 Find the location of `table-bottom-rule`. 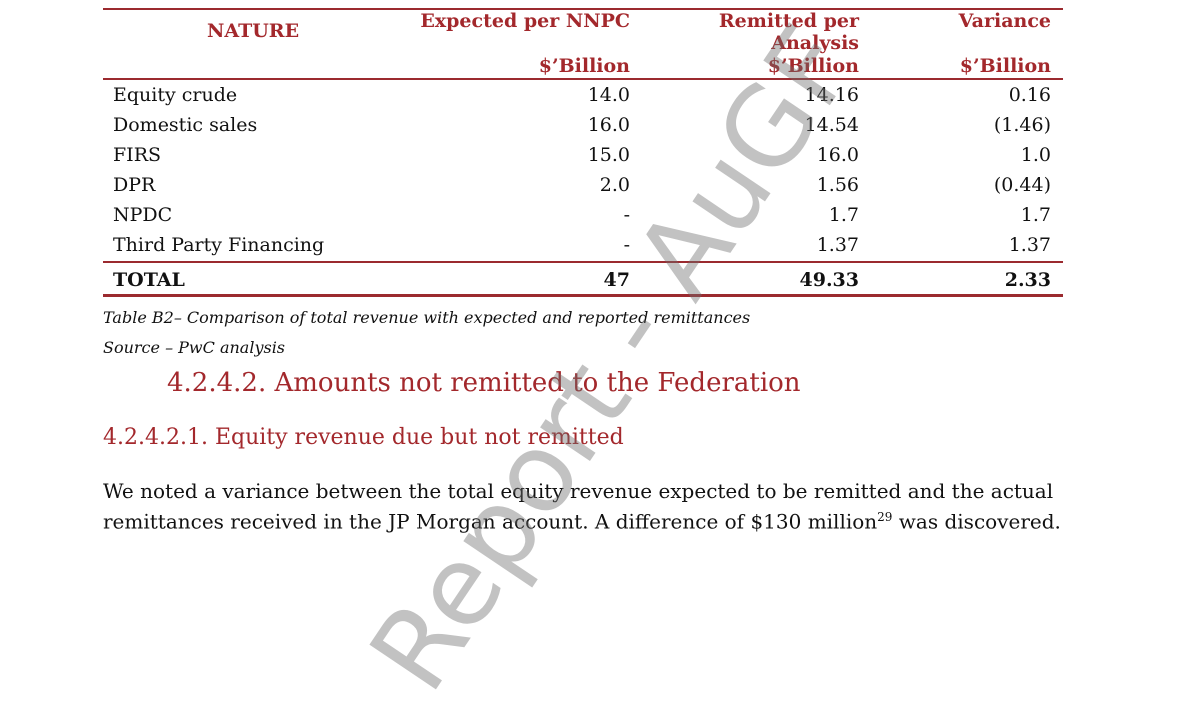

table-bottom-rule is located at coordinates (583, 295).